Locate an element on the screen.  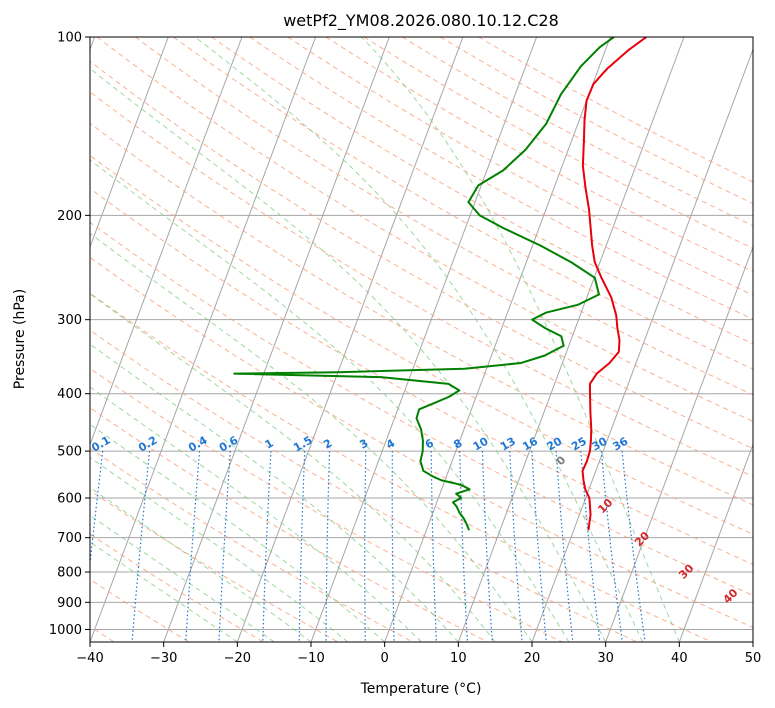
x-tick-label: −30 is located at coordinates (163, 658).